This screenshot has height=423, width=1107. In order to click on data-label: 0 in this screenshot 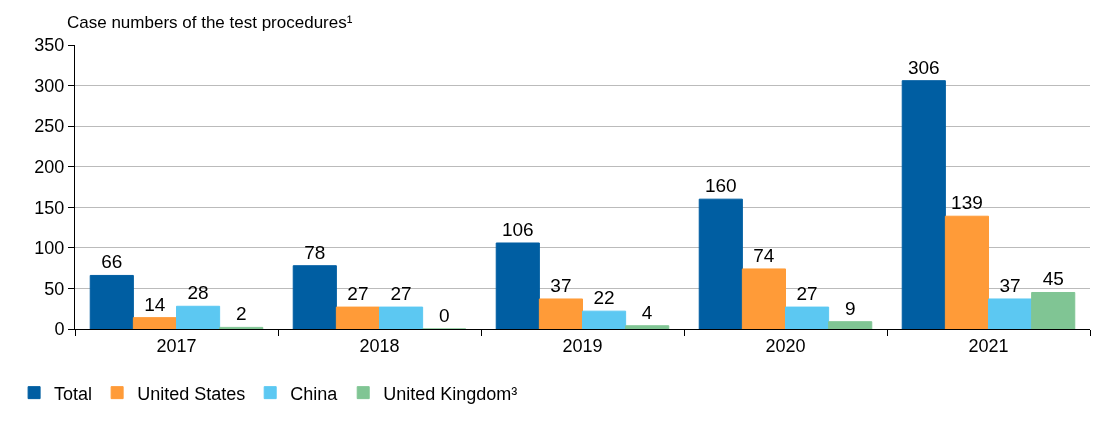, I will do `click(444, 315)`.